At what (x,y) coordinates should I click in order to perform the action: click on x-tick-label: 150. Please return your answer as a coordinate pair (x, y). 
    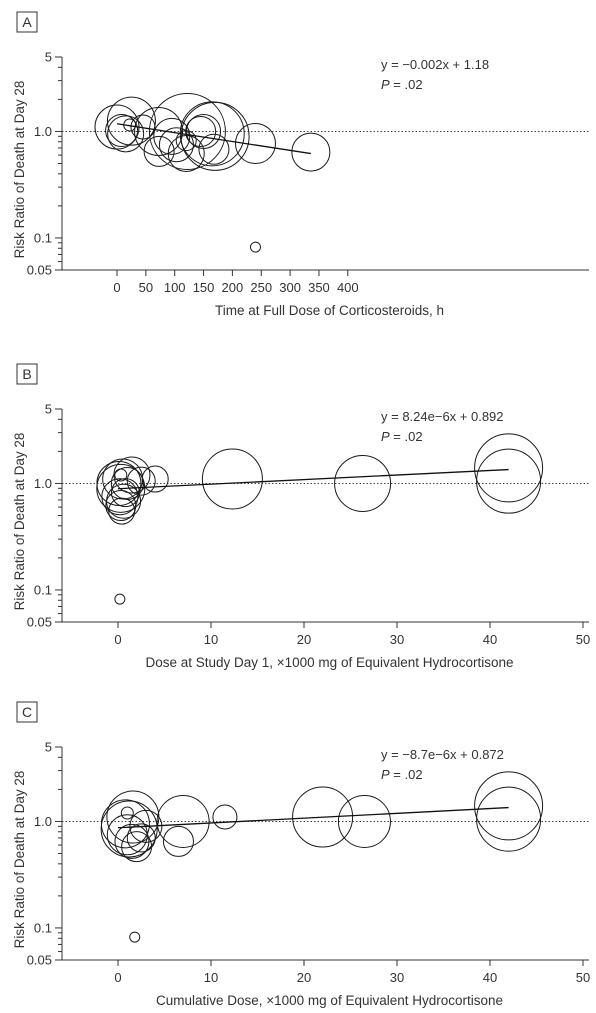
    Looking at the image, I should click on (204, 287).